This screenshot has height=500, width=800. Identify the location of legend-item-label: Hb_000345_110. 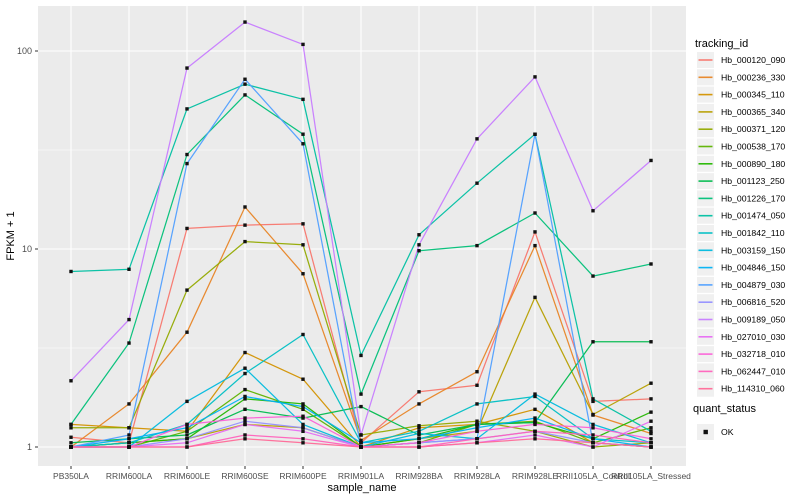
(753, 95).